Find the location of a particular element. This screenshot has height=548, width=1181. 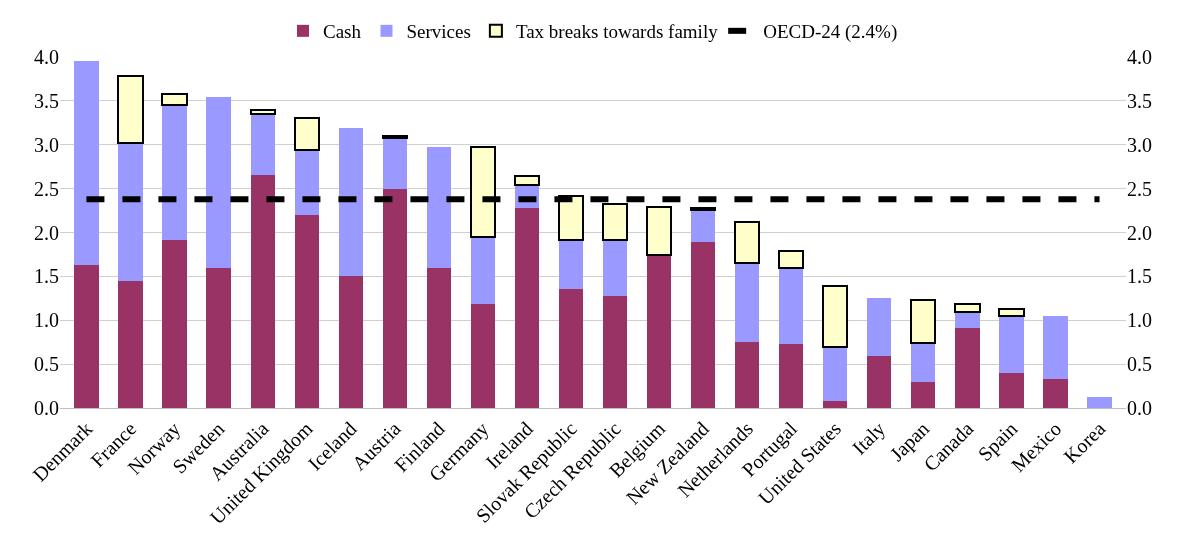

y2-tick-label: 3.5 is located at coordinates (1139, 100).